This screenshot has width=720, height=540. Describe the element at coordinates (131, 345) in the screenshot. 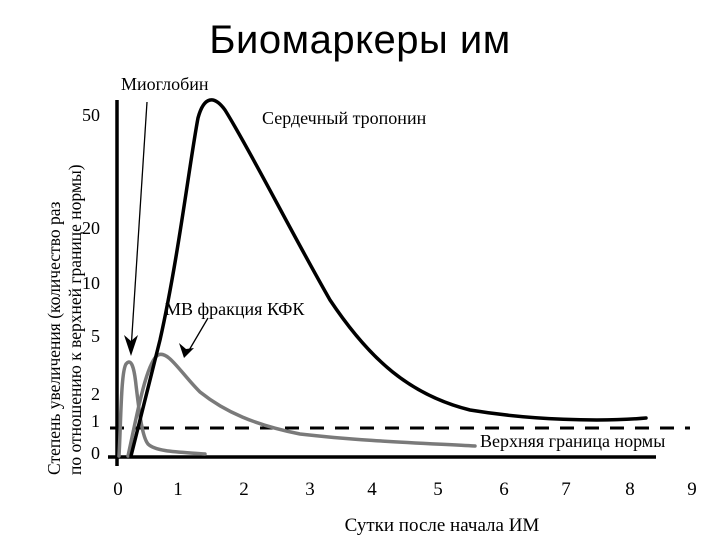

I see `myoglobin-arrow-head-icon` at that location.